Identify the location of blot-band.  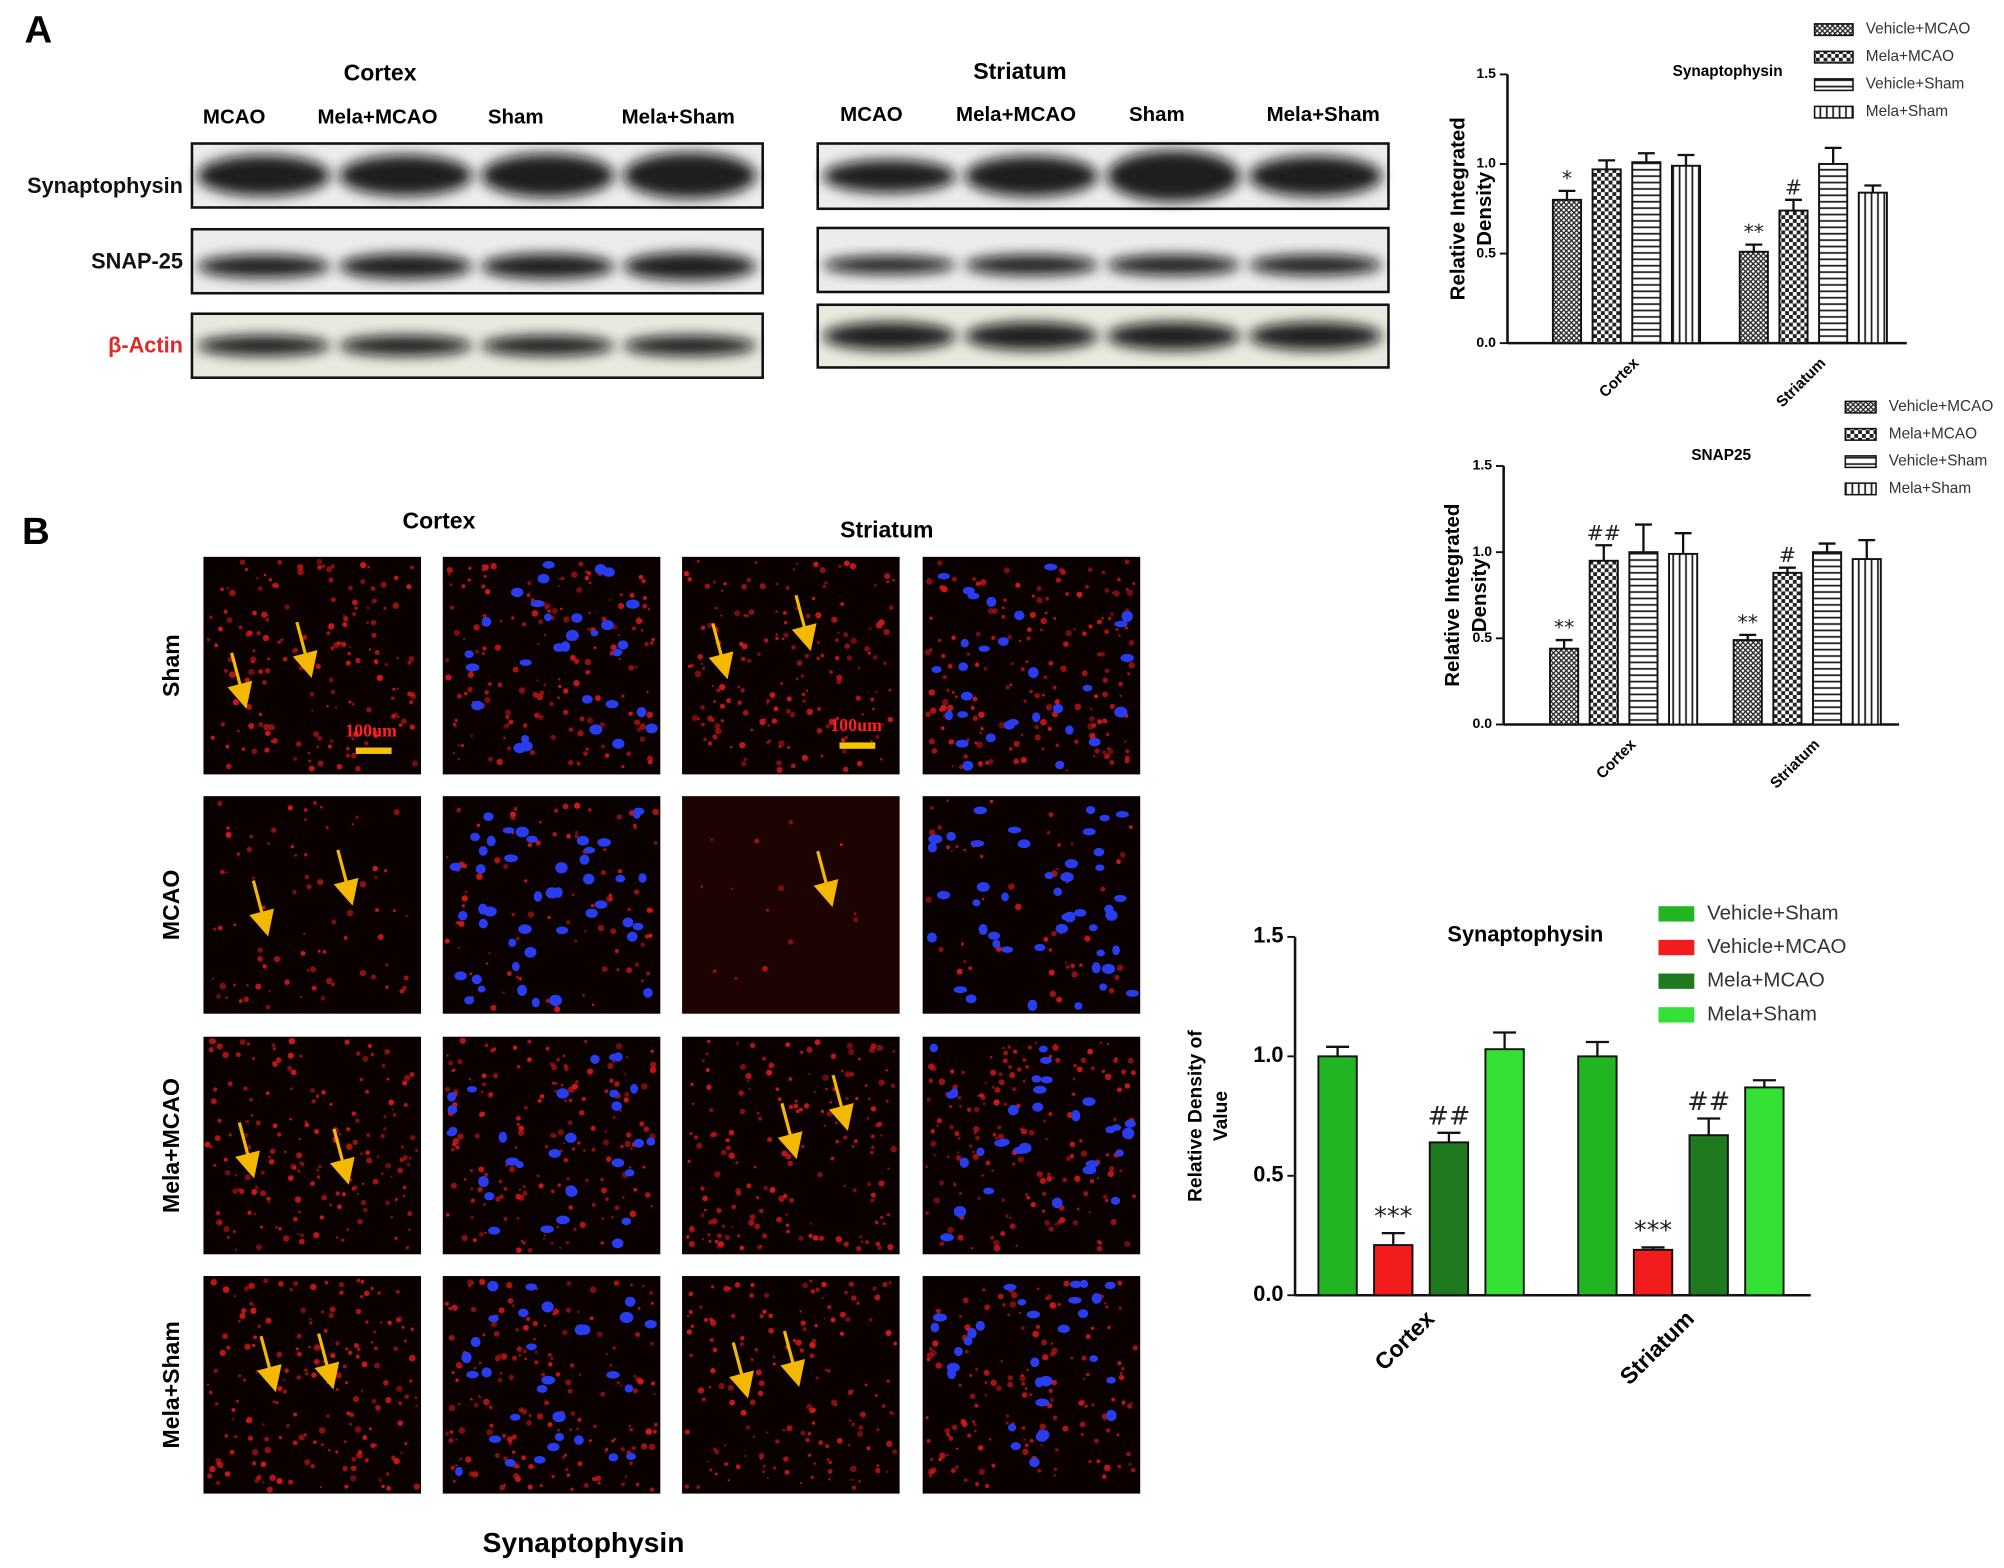
(264, 345).